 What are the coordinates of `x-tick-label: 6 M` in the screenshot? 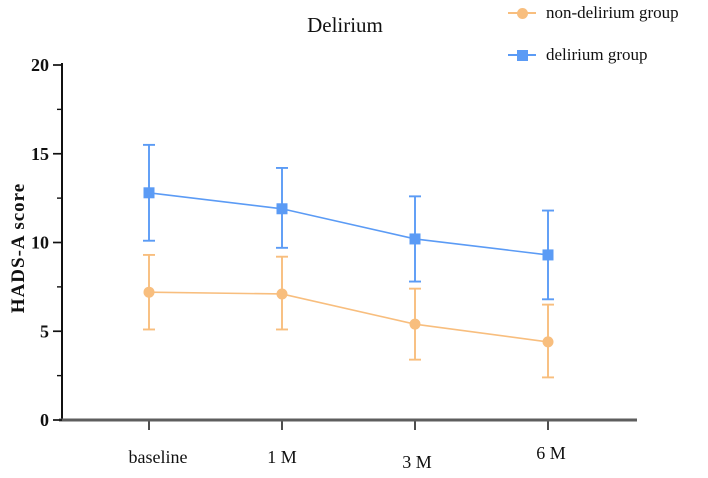 It's located at (551, 453).